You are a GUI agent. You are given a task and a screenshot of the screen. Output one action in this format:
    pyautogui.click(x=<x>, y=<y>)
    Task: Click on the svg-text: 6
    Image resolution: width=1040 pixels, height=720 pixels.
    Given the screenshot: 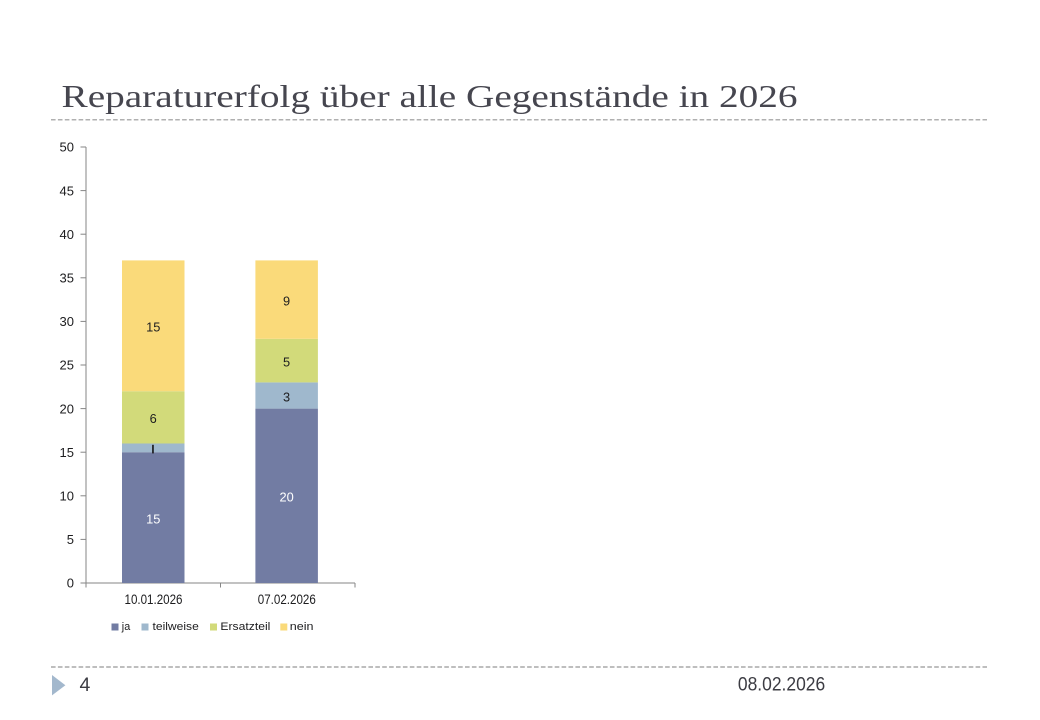 What is the action you would take?
    pyautogui.click(x=153, y=418)
    